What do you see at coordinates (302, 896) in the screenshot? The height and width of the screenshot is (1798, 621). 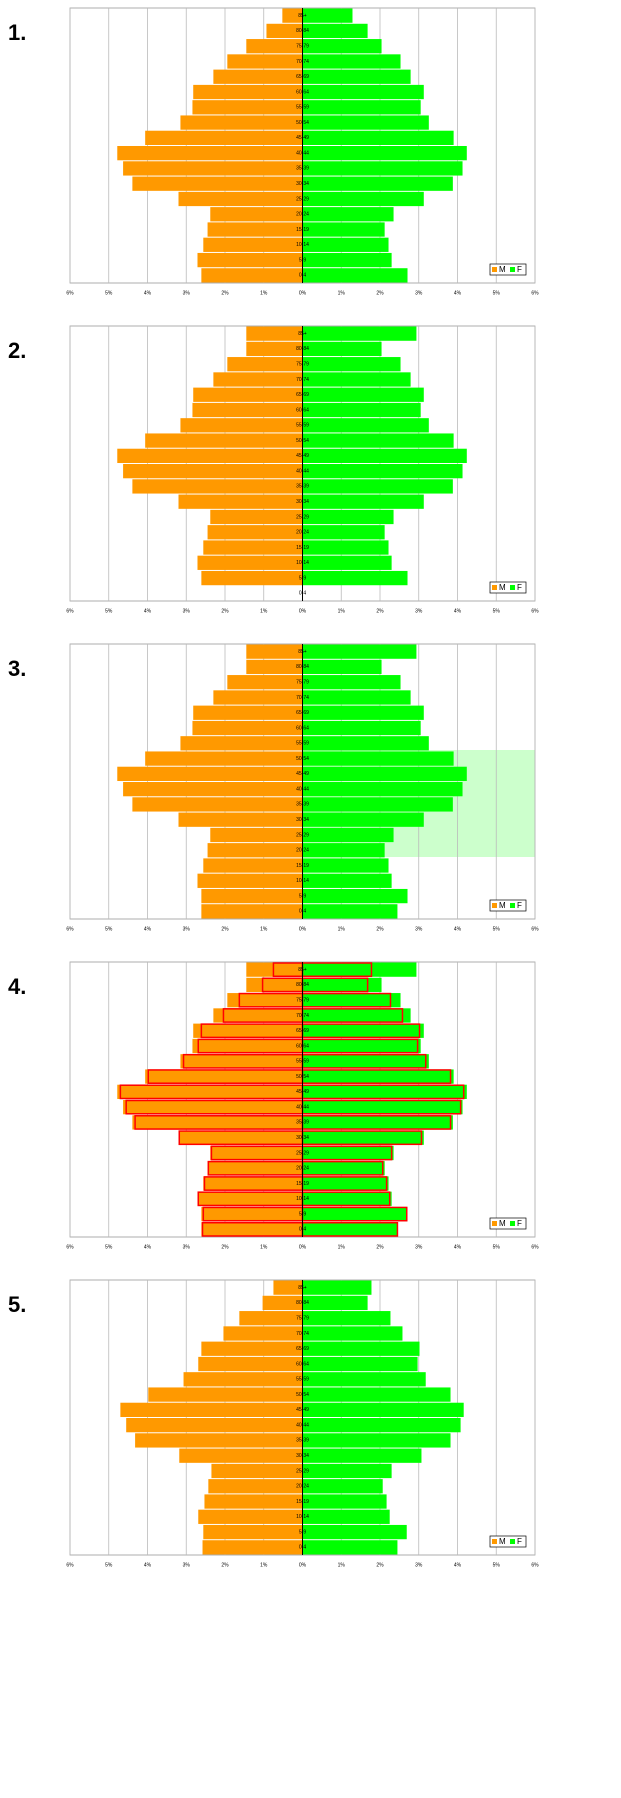 I see `category-label: 5-9` at bounding box center [302, 896].